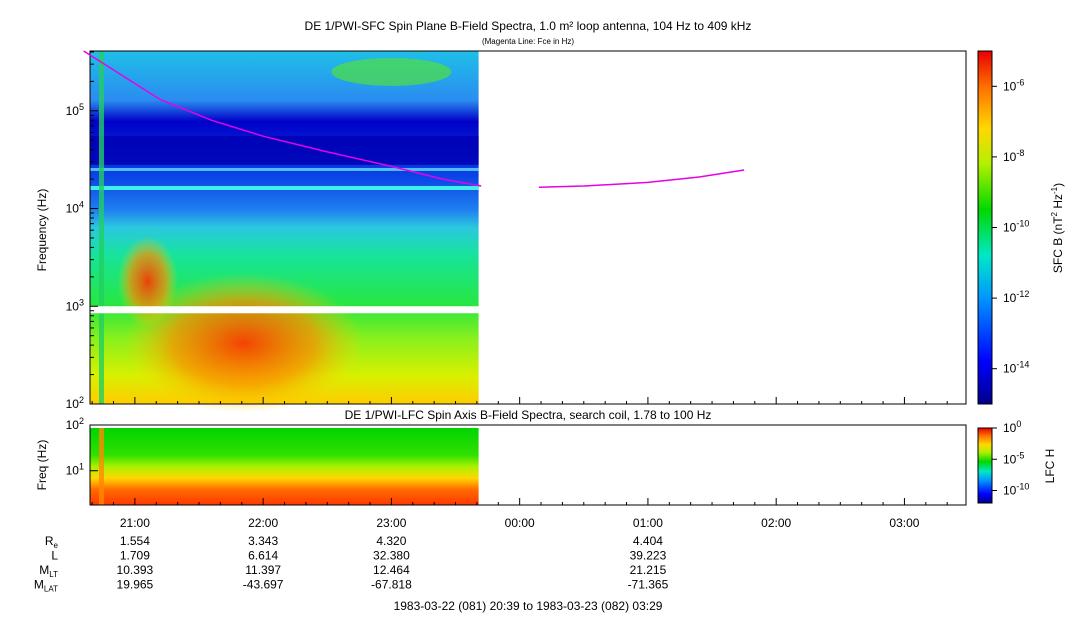 The height and width of the screenshot is (620, 1083). I want to click on ephemeris-value: -71.365, so click(648, 585).